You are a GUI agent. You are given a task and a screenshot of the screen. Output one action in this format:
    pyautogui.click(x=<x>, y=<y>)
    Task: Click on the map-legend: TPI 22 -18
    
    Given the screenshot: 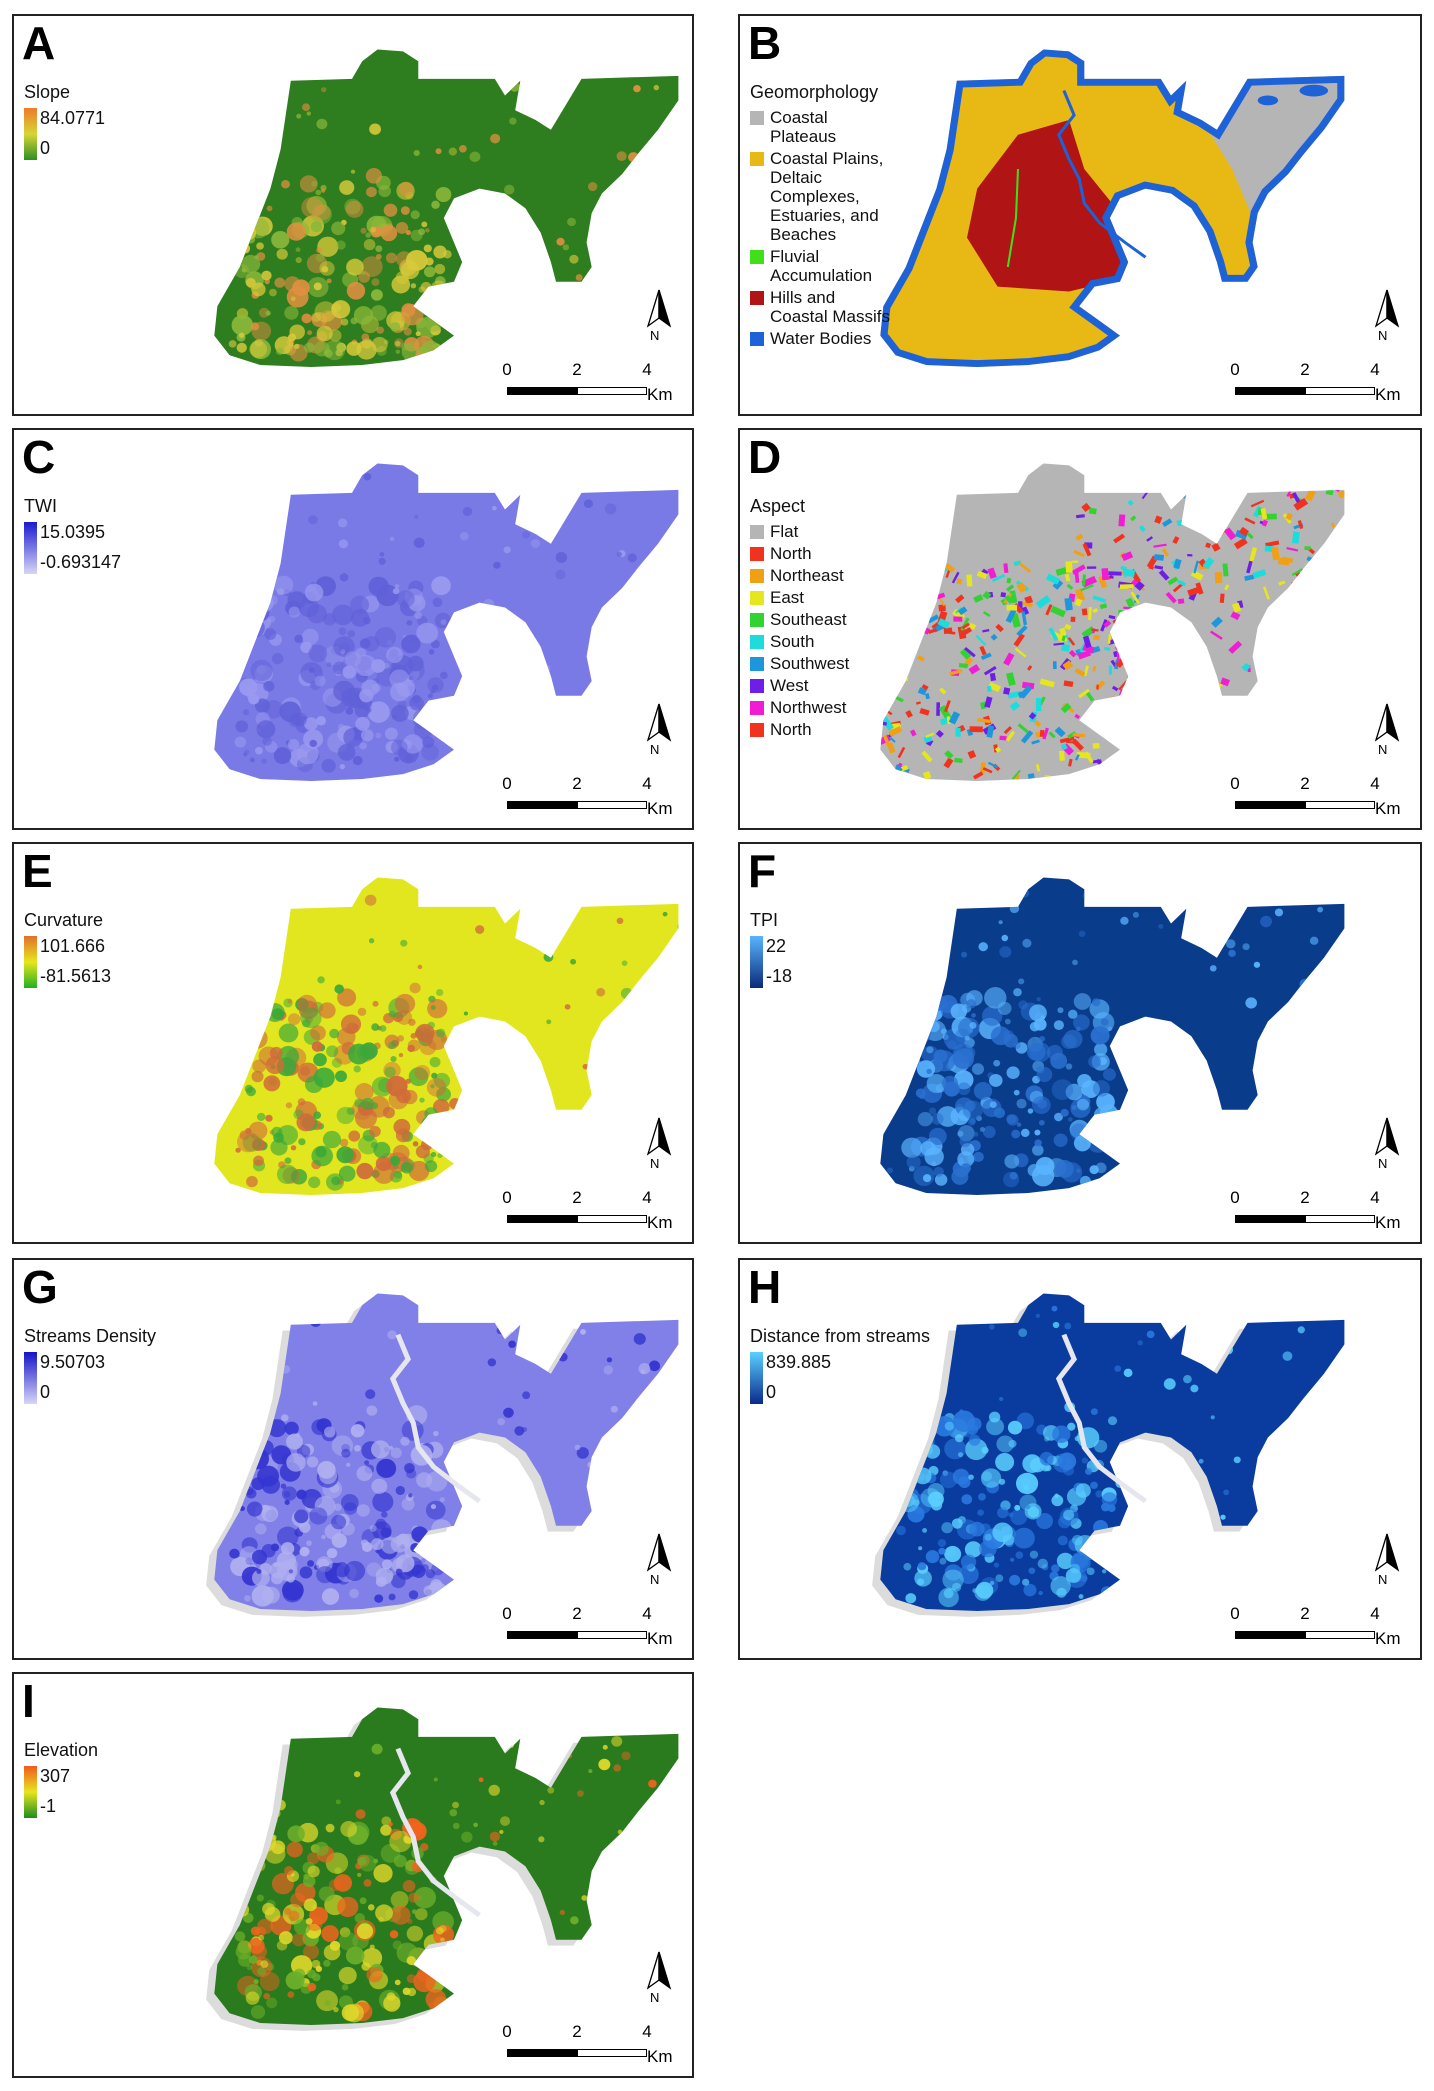 What is the action you would take?
    pyautogui.click(x=771, y=949)
    